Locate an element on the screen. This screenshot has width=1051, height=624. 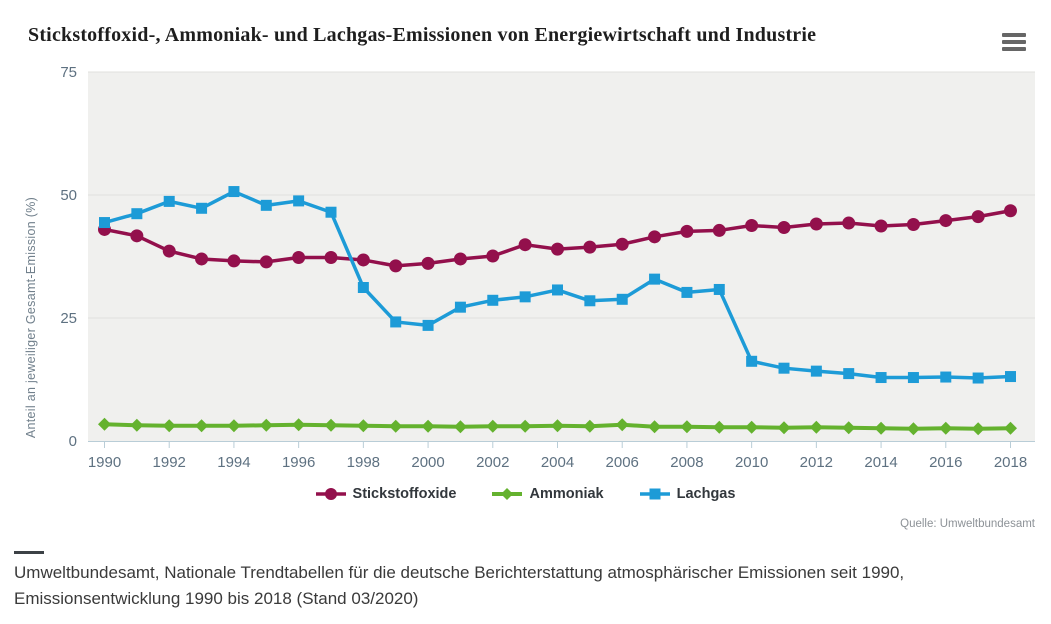
y-tick-label: 75 is located at coordinates (68, 72).